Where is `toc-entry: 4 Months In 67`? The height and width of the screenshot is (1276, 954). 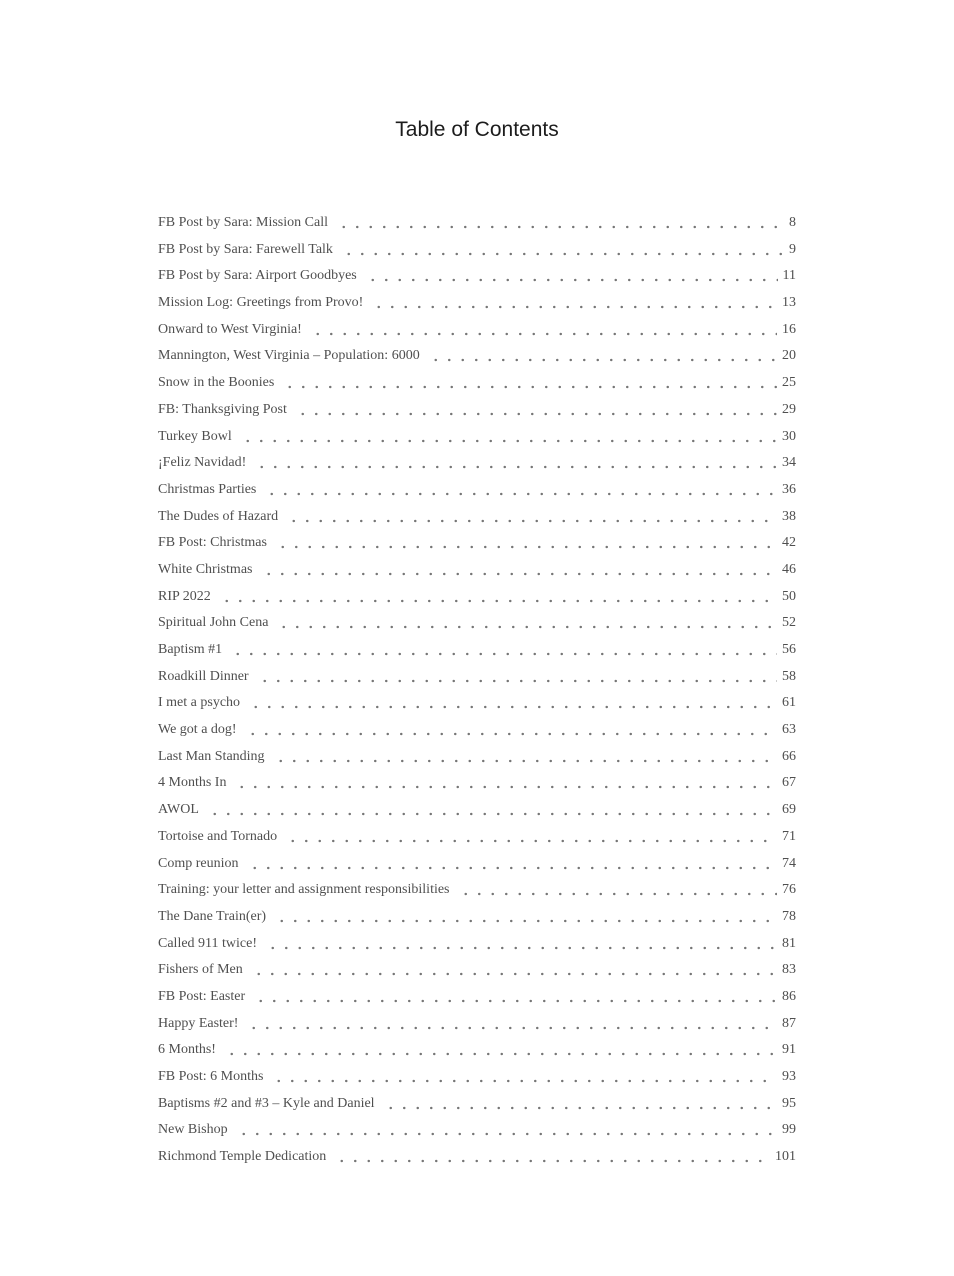 toc-entry: 4 Months In 67 is located at coordinates (477, 784).